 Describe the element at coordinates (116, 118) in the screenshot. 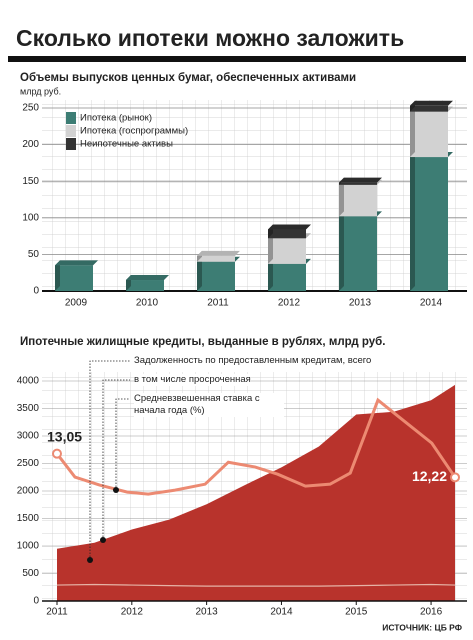

I see `legend-label: Ипотека (рынок)` at that location.